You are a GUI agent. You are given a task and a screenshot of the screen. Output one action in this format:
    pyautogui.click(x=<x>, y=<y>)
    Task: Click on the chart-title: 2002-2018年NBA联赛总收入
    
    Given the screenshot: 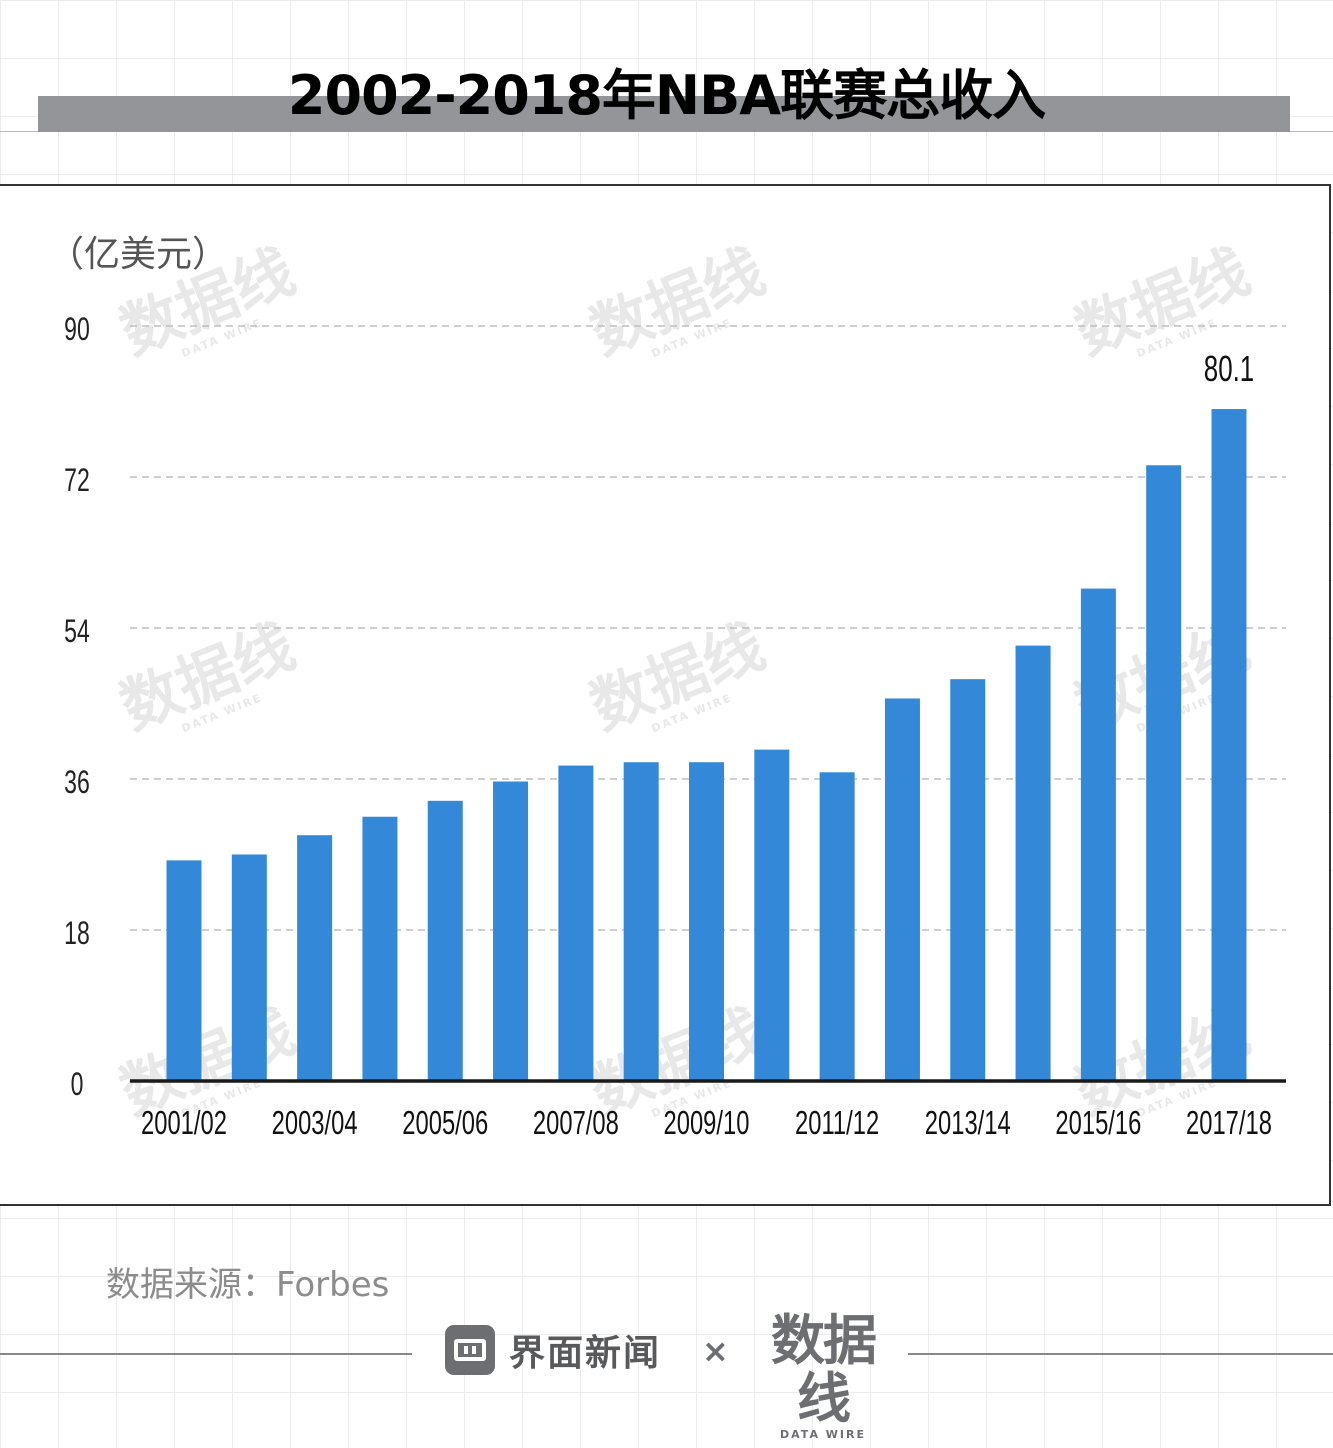 What is the action you would take?
    pyautogui.click(x=666, y=95)
    